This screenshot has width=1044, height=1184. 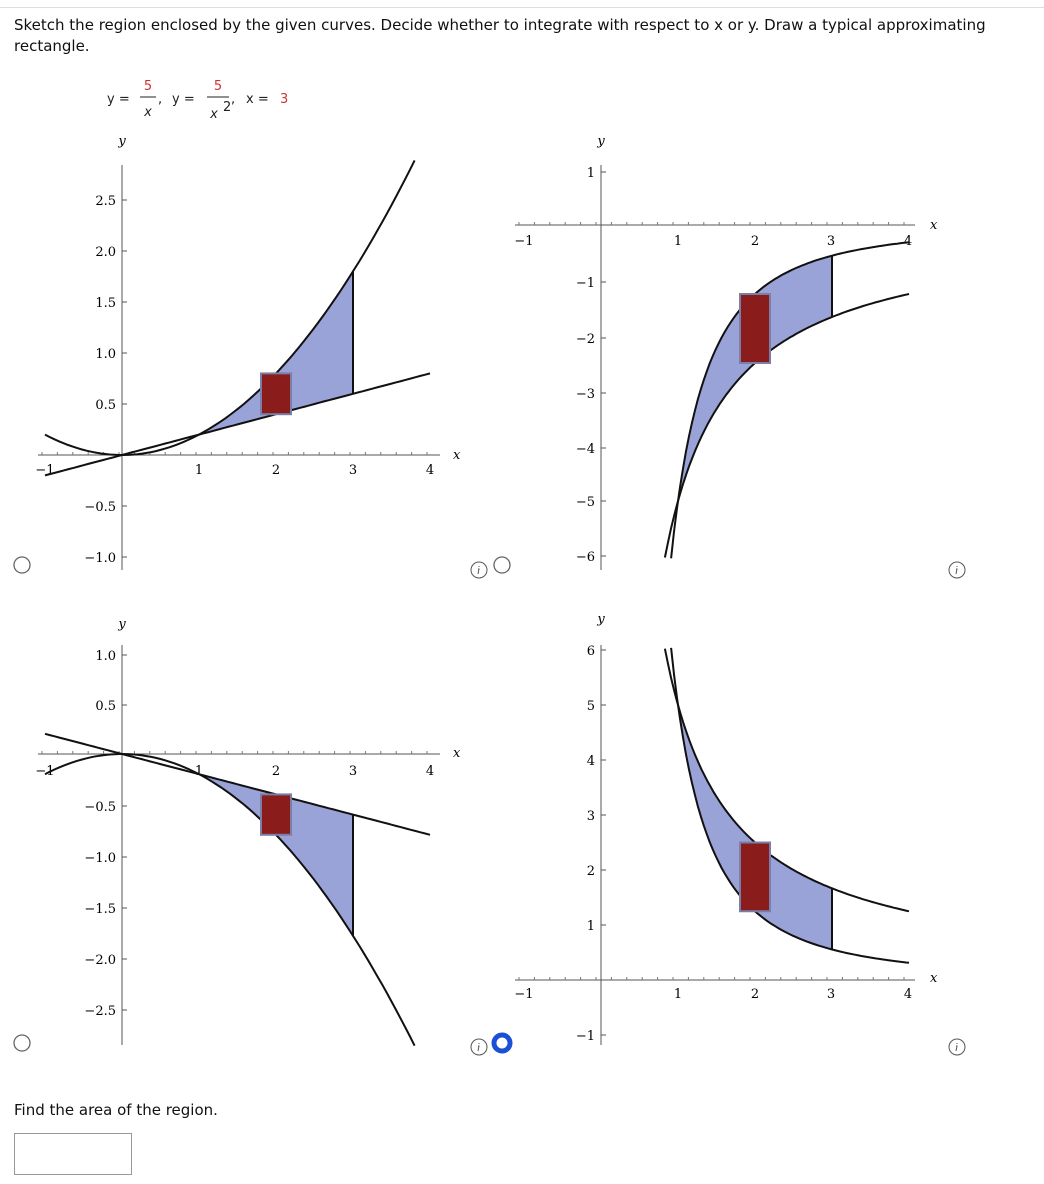 I want to click on eq-text: x =, so click(x=257, y=99).